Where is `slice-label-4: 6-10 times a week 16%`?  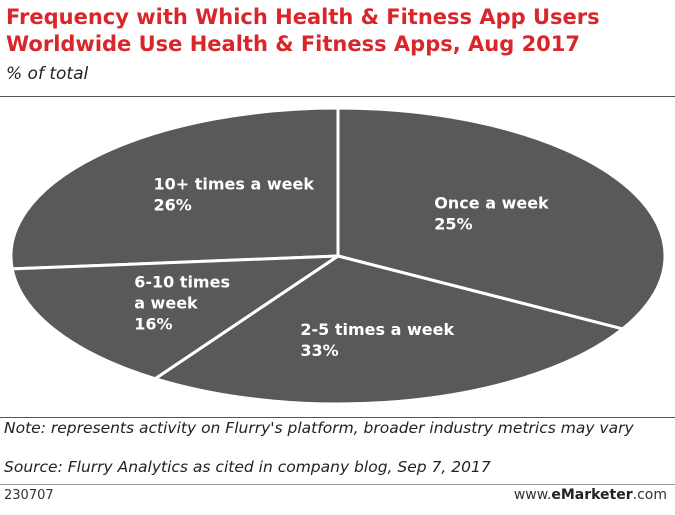
slice-label-4: 6-10 times a week 16% is located at coordinates (182, 303).